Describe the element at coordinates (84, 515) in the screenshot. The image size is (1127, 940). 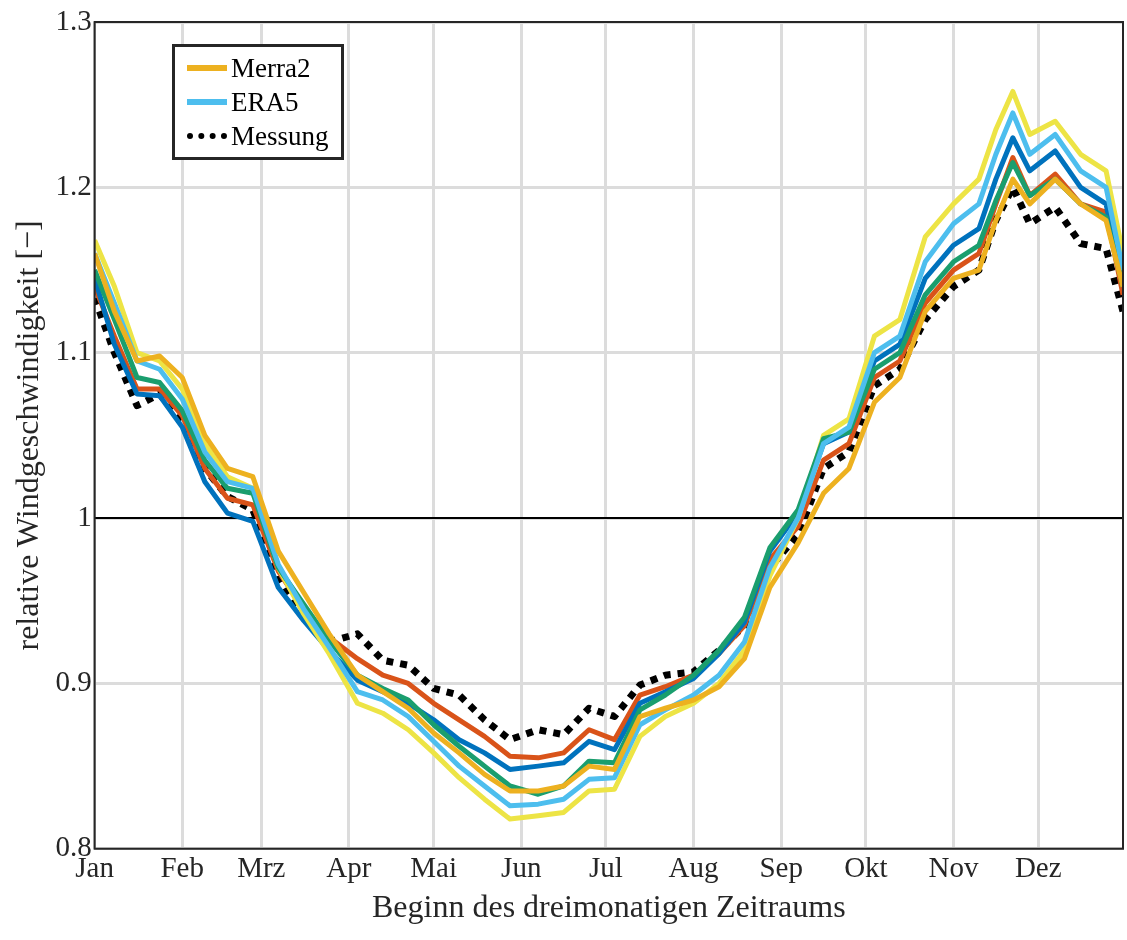
I see `y-tick-label: 1` at that location.